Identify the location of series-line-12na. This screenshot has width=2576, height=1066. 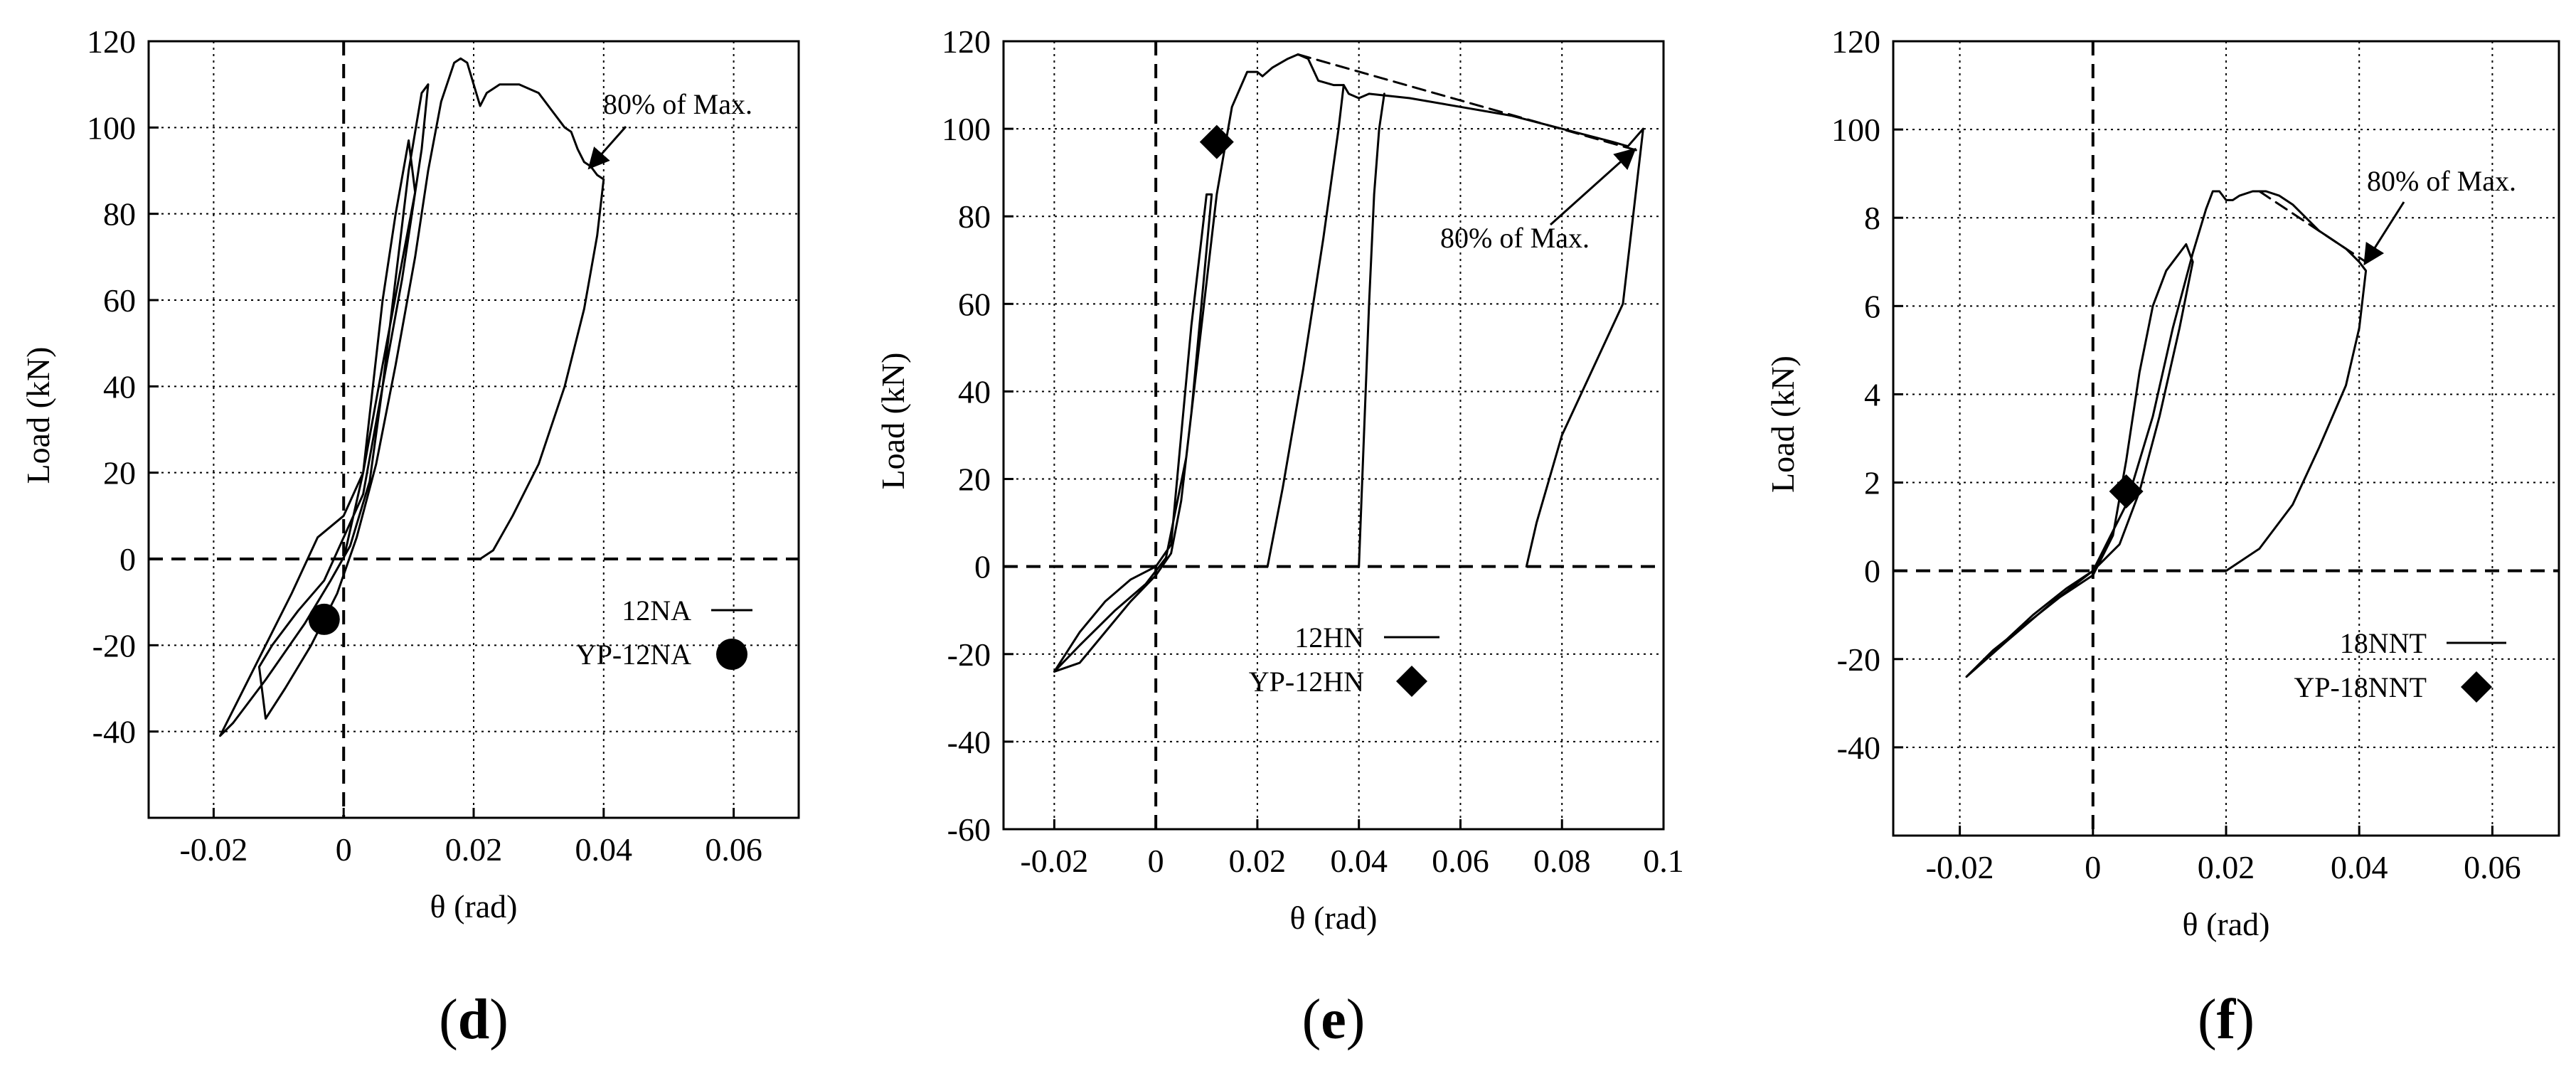
(412, 397).